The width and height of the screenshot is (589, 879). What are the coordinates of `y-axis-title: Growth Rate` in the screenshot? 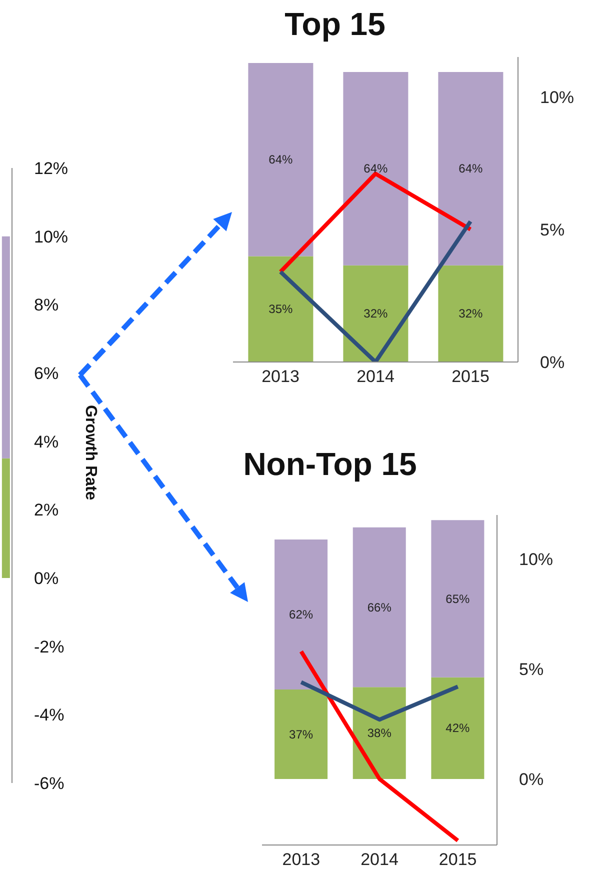 It's located at (90, 452).